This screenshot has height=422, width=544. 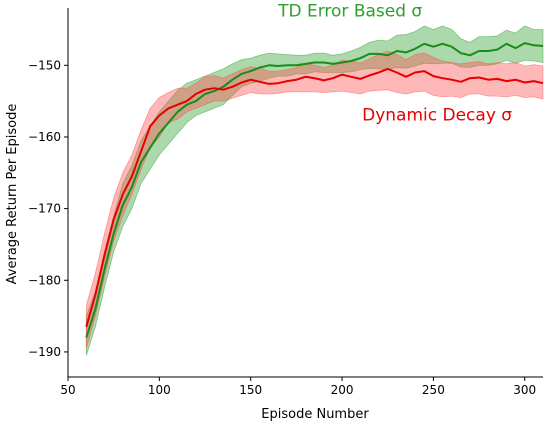 I want to click on y-axis-label: Average Return Per Episode, so click(x=12, y=194).